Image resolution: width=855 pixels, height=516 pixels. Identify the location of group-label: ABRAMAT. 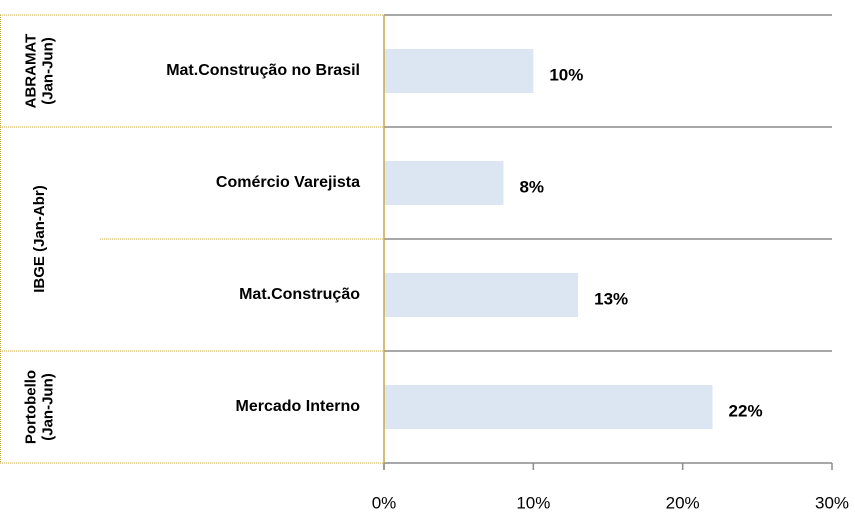
(30, 71).